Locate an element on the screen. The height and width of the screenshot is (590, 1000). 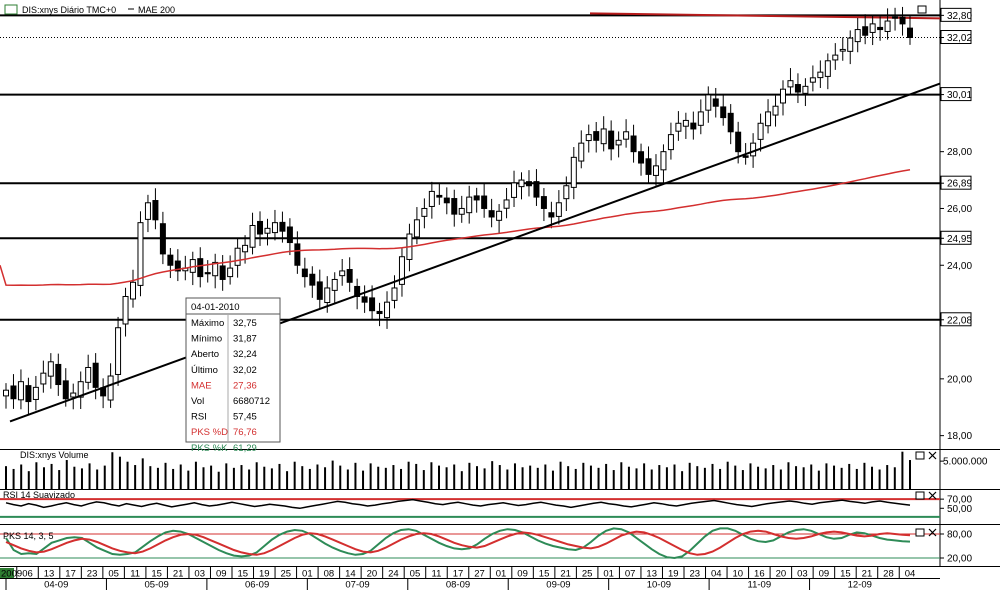
date-month-label: 06-09 is located at coordinates (257, 585).